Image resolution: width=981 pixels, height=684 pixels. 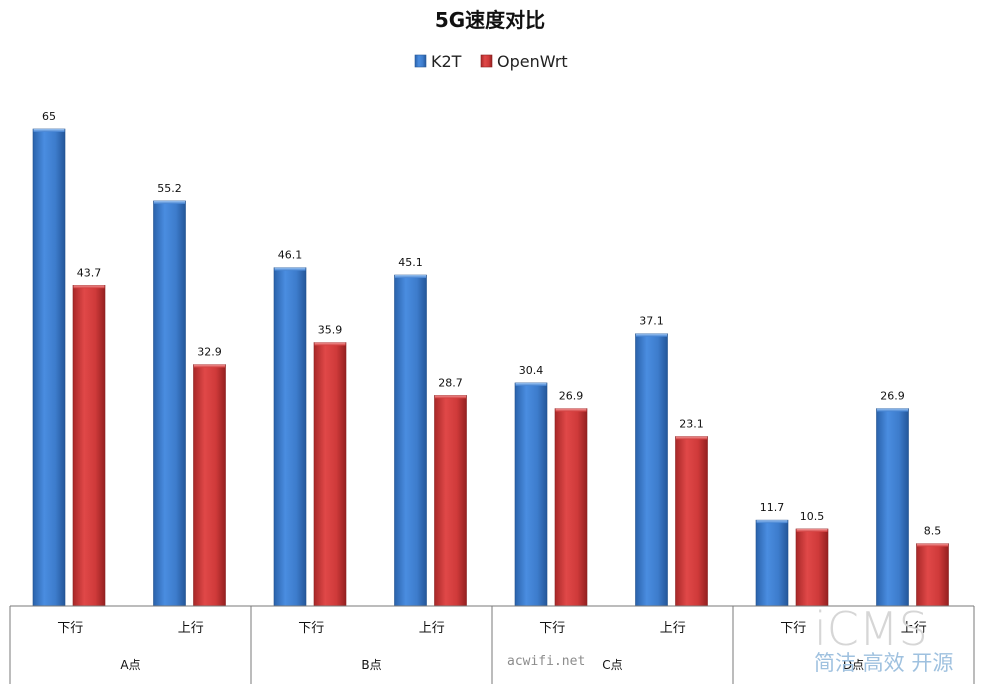 I want to click on value-label-k2t-2: 46.1, so click(x=290, y=255).